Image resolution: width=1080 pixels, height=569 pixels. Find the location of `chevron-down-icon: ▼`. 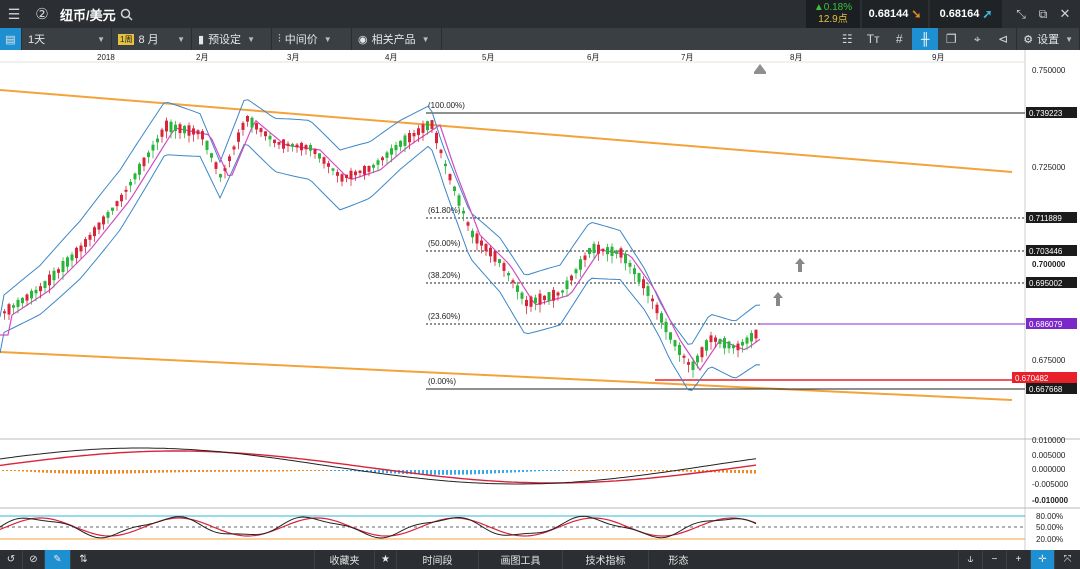

chevron-down-icon: ▼ is located at coordinates (251, 39).